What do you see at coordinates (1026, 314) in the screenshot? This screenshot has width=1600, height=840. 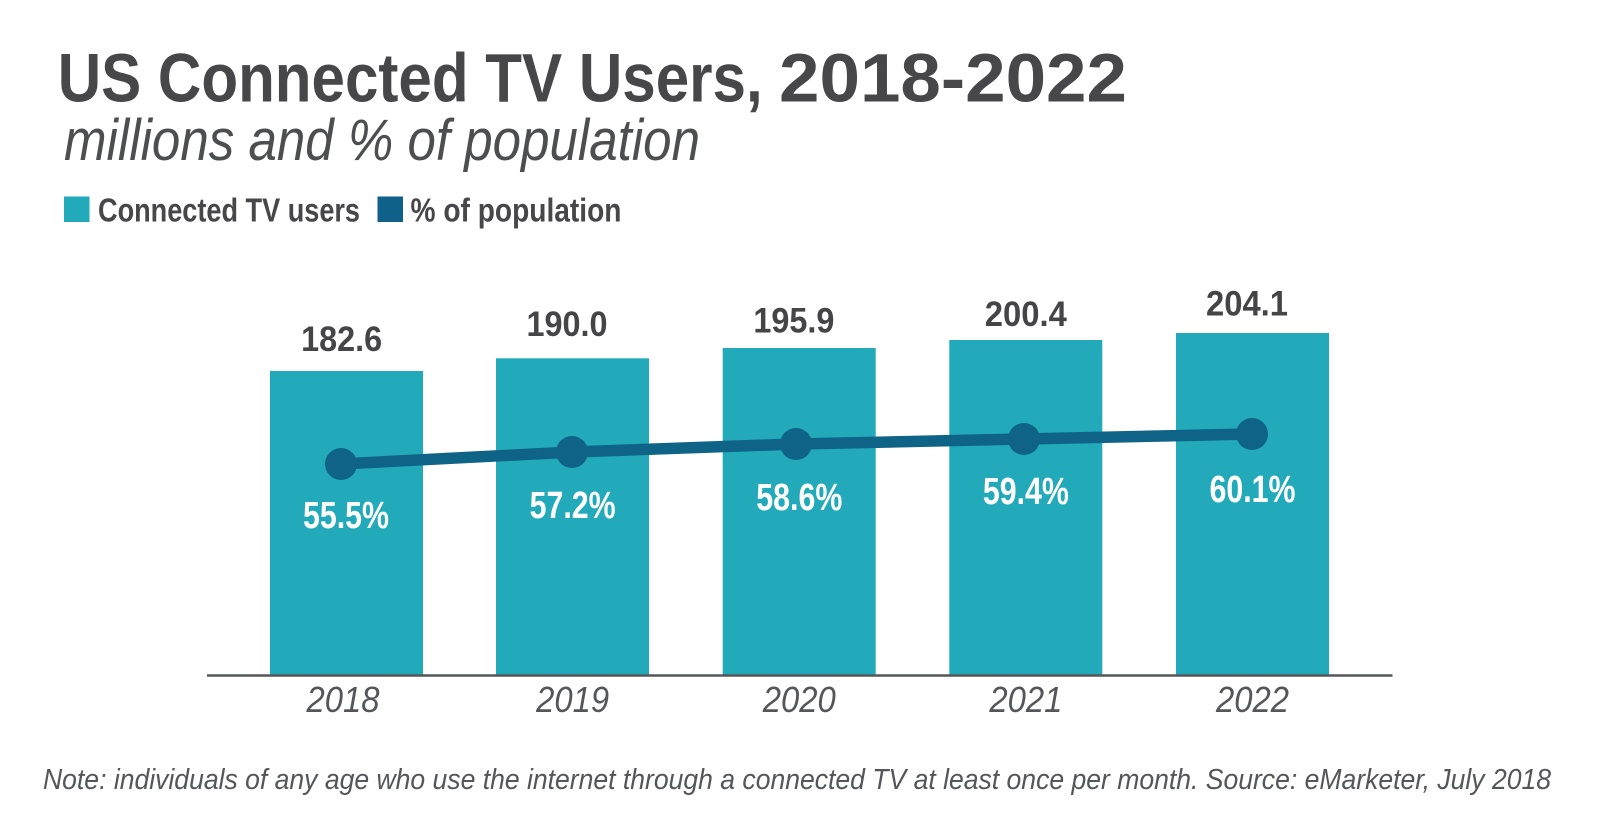 I see `svg-text: 200.4` at bounding box center [1026, 314].